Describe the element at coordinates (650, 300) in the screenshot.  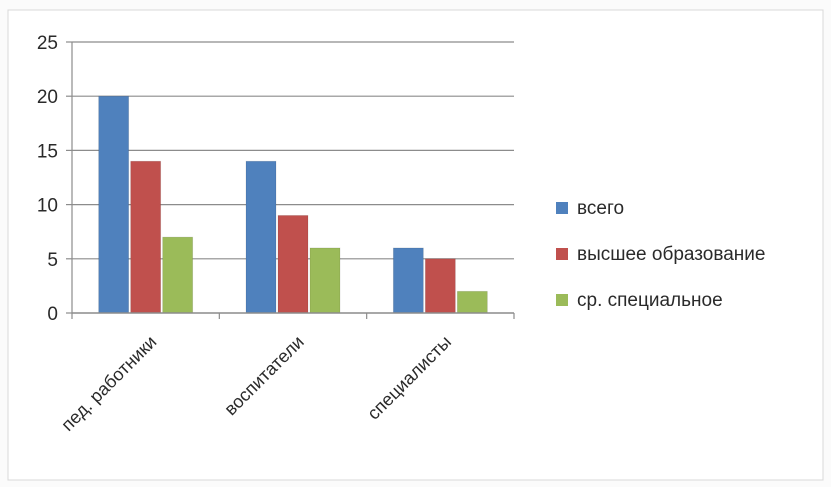
I see `legend-entry: ср. специальное` at that location.